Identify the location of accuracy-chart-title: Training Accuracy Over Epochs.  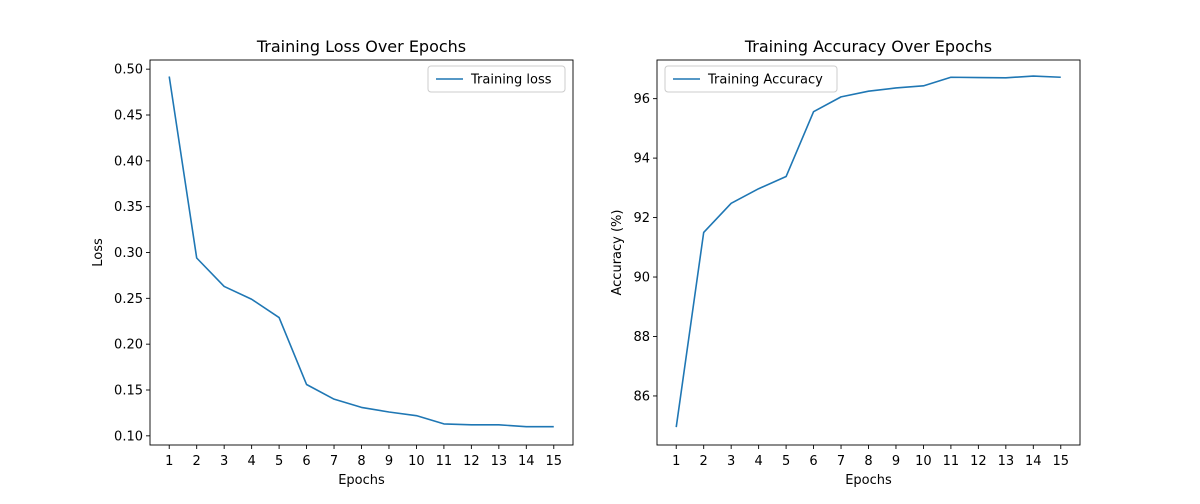
(868, 46).